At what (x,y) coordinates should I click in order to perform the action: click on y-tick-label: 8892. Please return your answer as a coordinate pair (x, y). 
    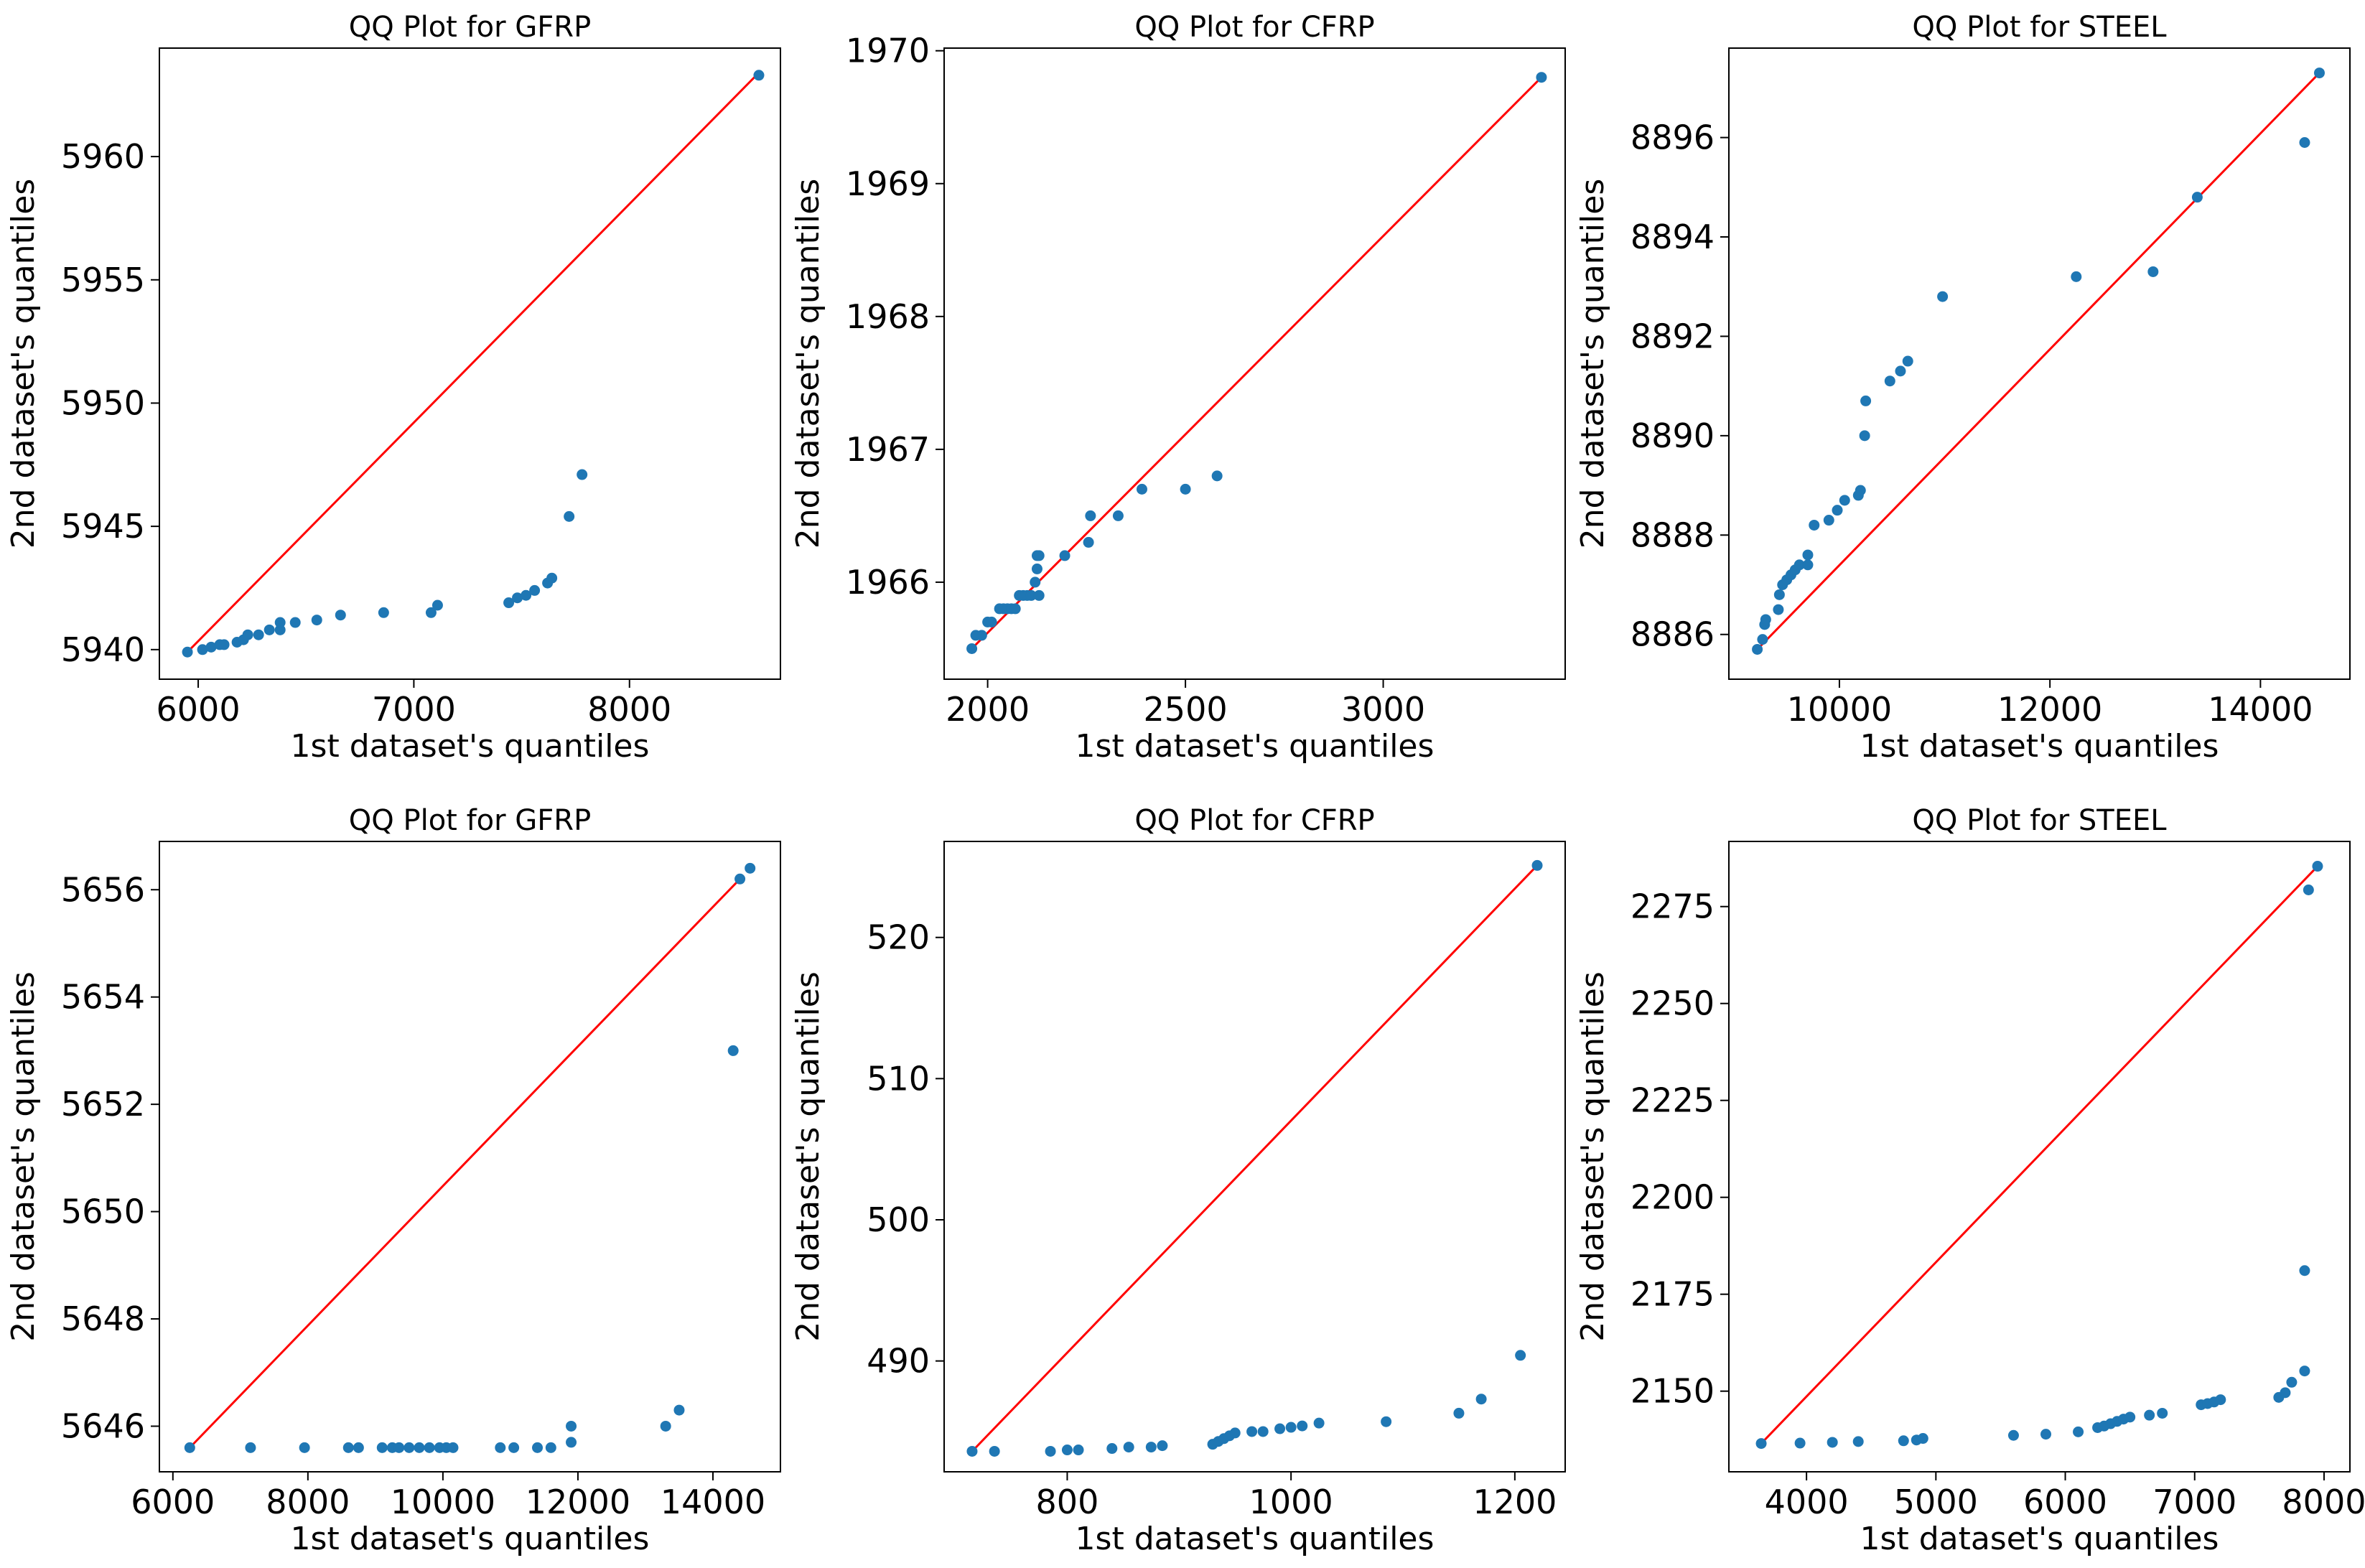
    Looking at the image, I should click on (1673, 336).